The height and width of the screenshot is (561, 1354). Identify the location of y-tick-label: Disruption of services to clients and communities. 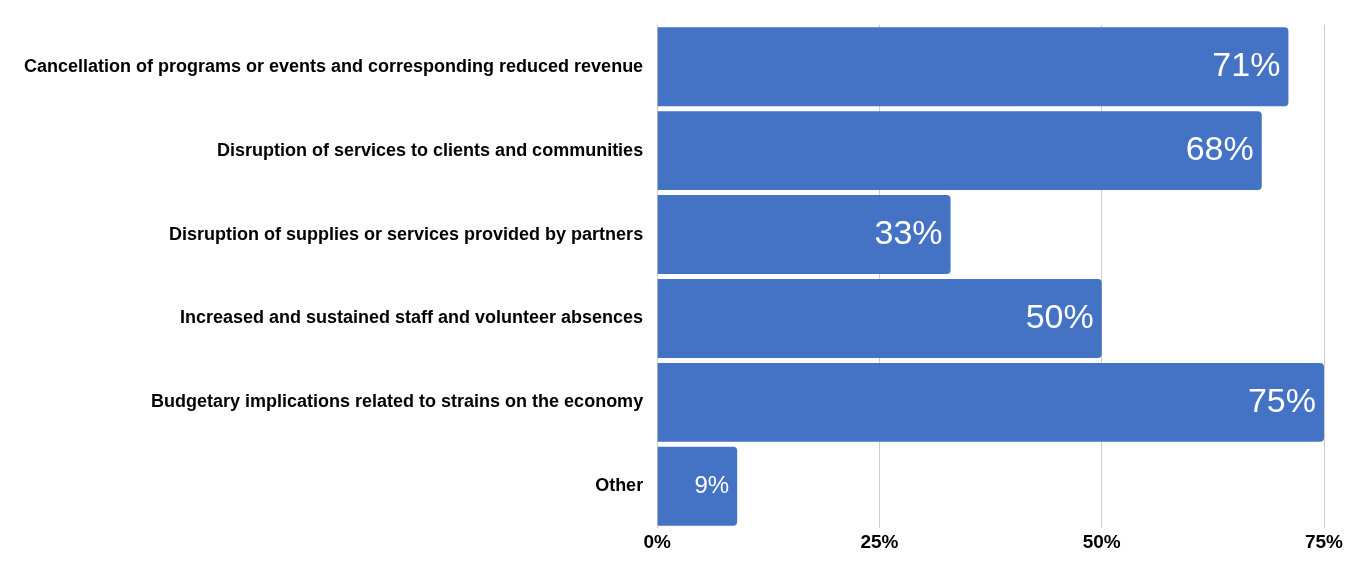
(430, 149).